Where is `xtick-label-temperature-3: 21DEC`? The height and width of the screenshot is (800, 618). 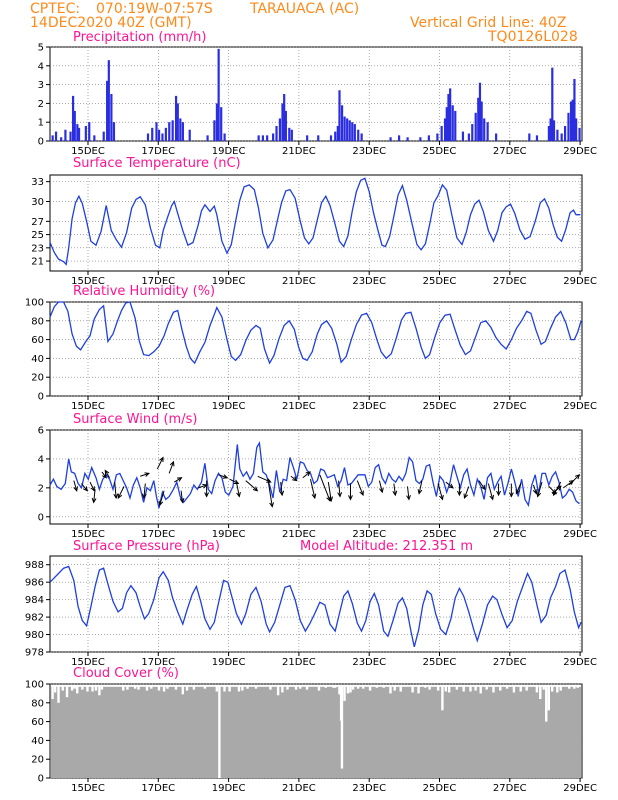 xtick-label-temperature-3: 21DEC is located at coordinates (299, 281).